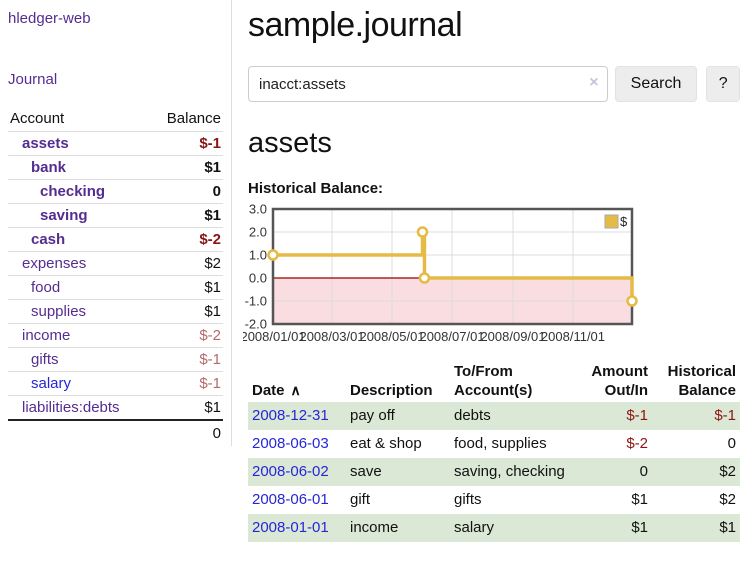 The height and width of the screenshot is (582, 742). I want to click on transaction-balance: $-1, so click(725, 415).